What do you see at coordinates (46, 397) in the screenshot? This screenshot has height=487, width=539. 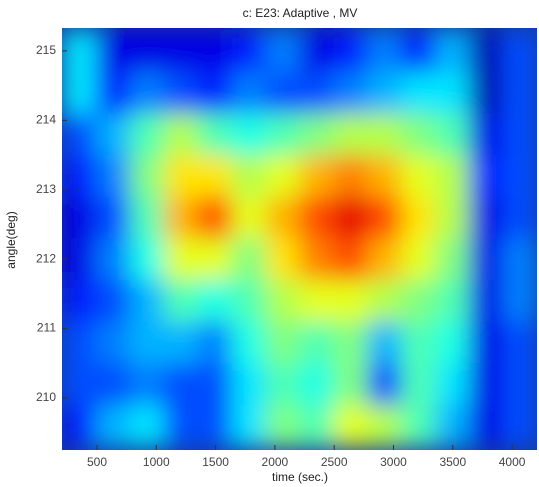 I see `y-tick-label: 210` at bounding box center [46, 397].